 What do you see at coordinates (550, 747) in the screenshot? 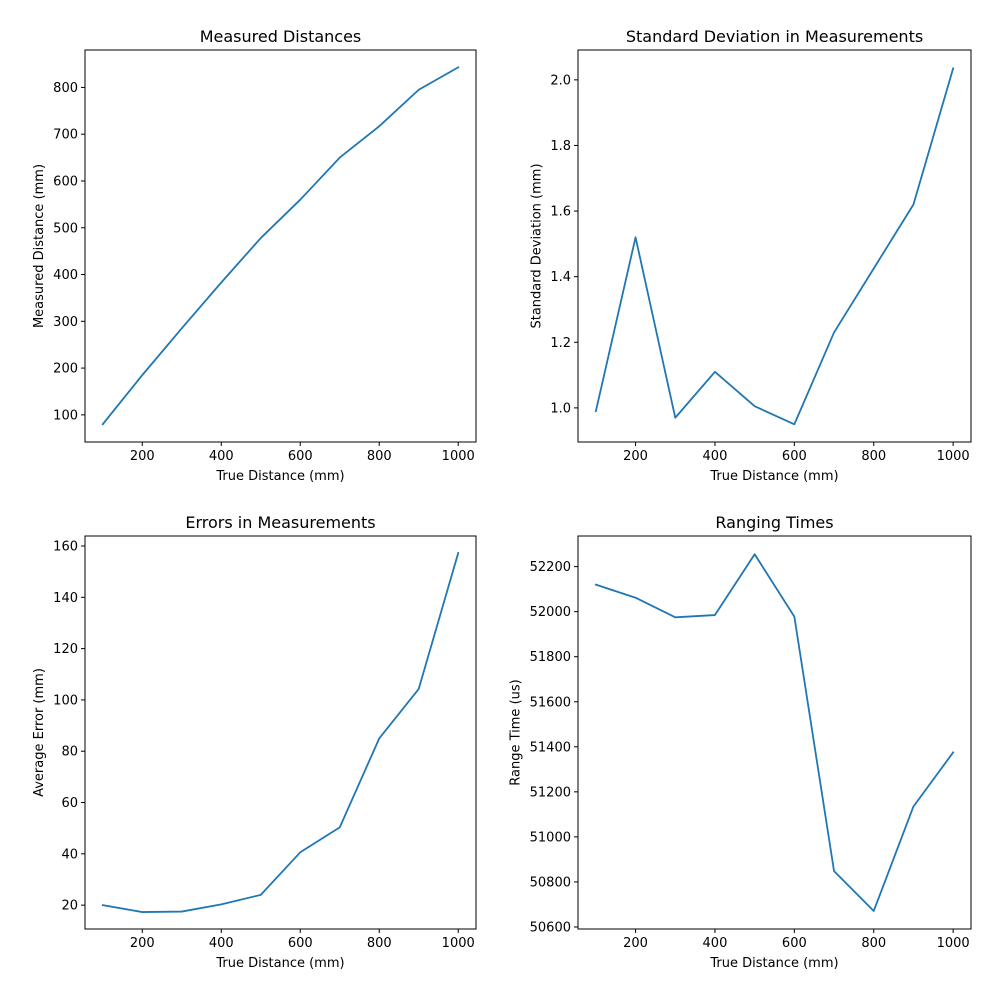
I see `y-tick-label: 51400` at bounding box center [550, 747].